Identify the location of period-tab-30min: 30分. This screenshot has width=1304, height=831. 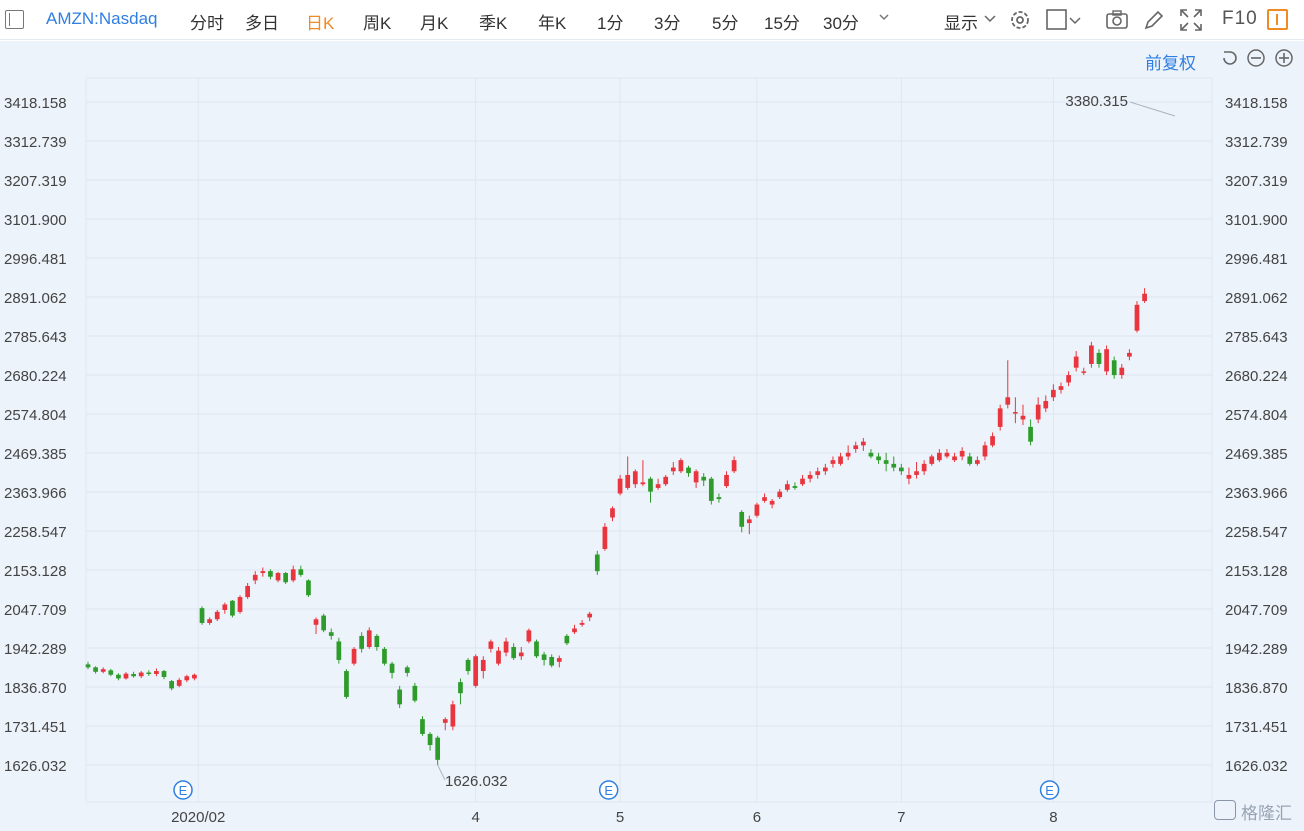
(841, 23).